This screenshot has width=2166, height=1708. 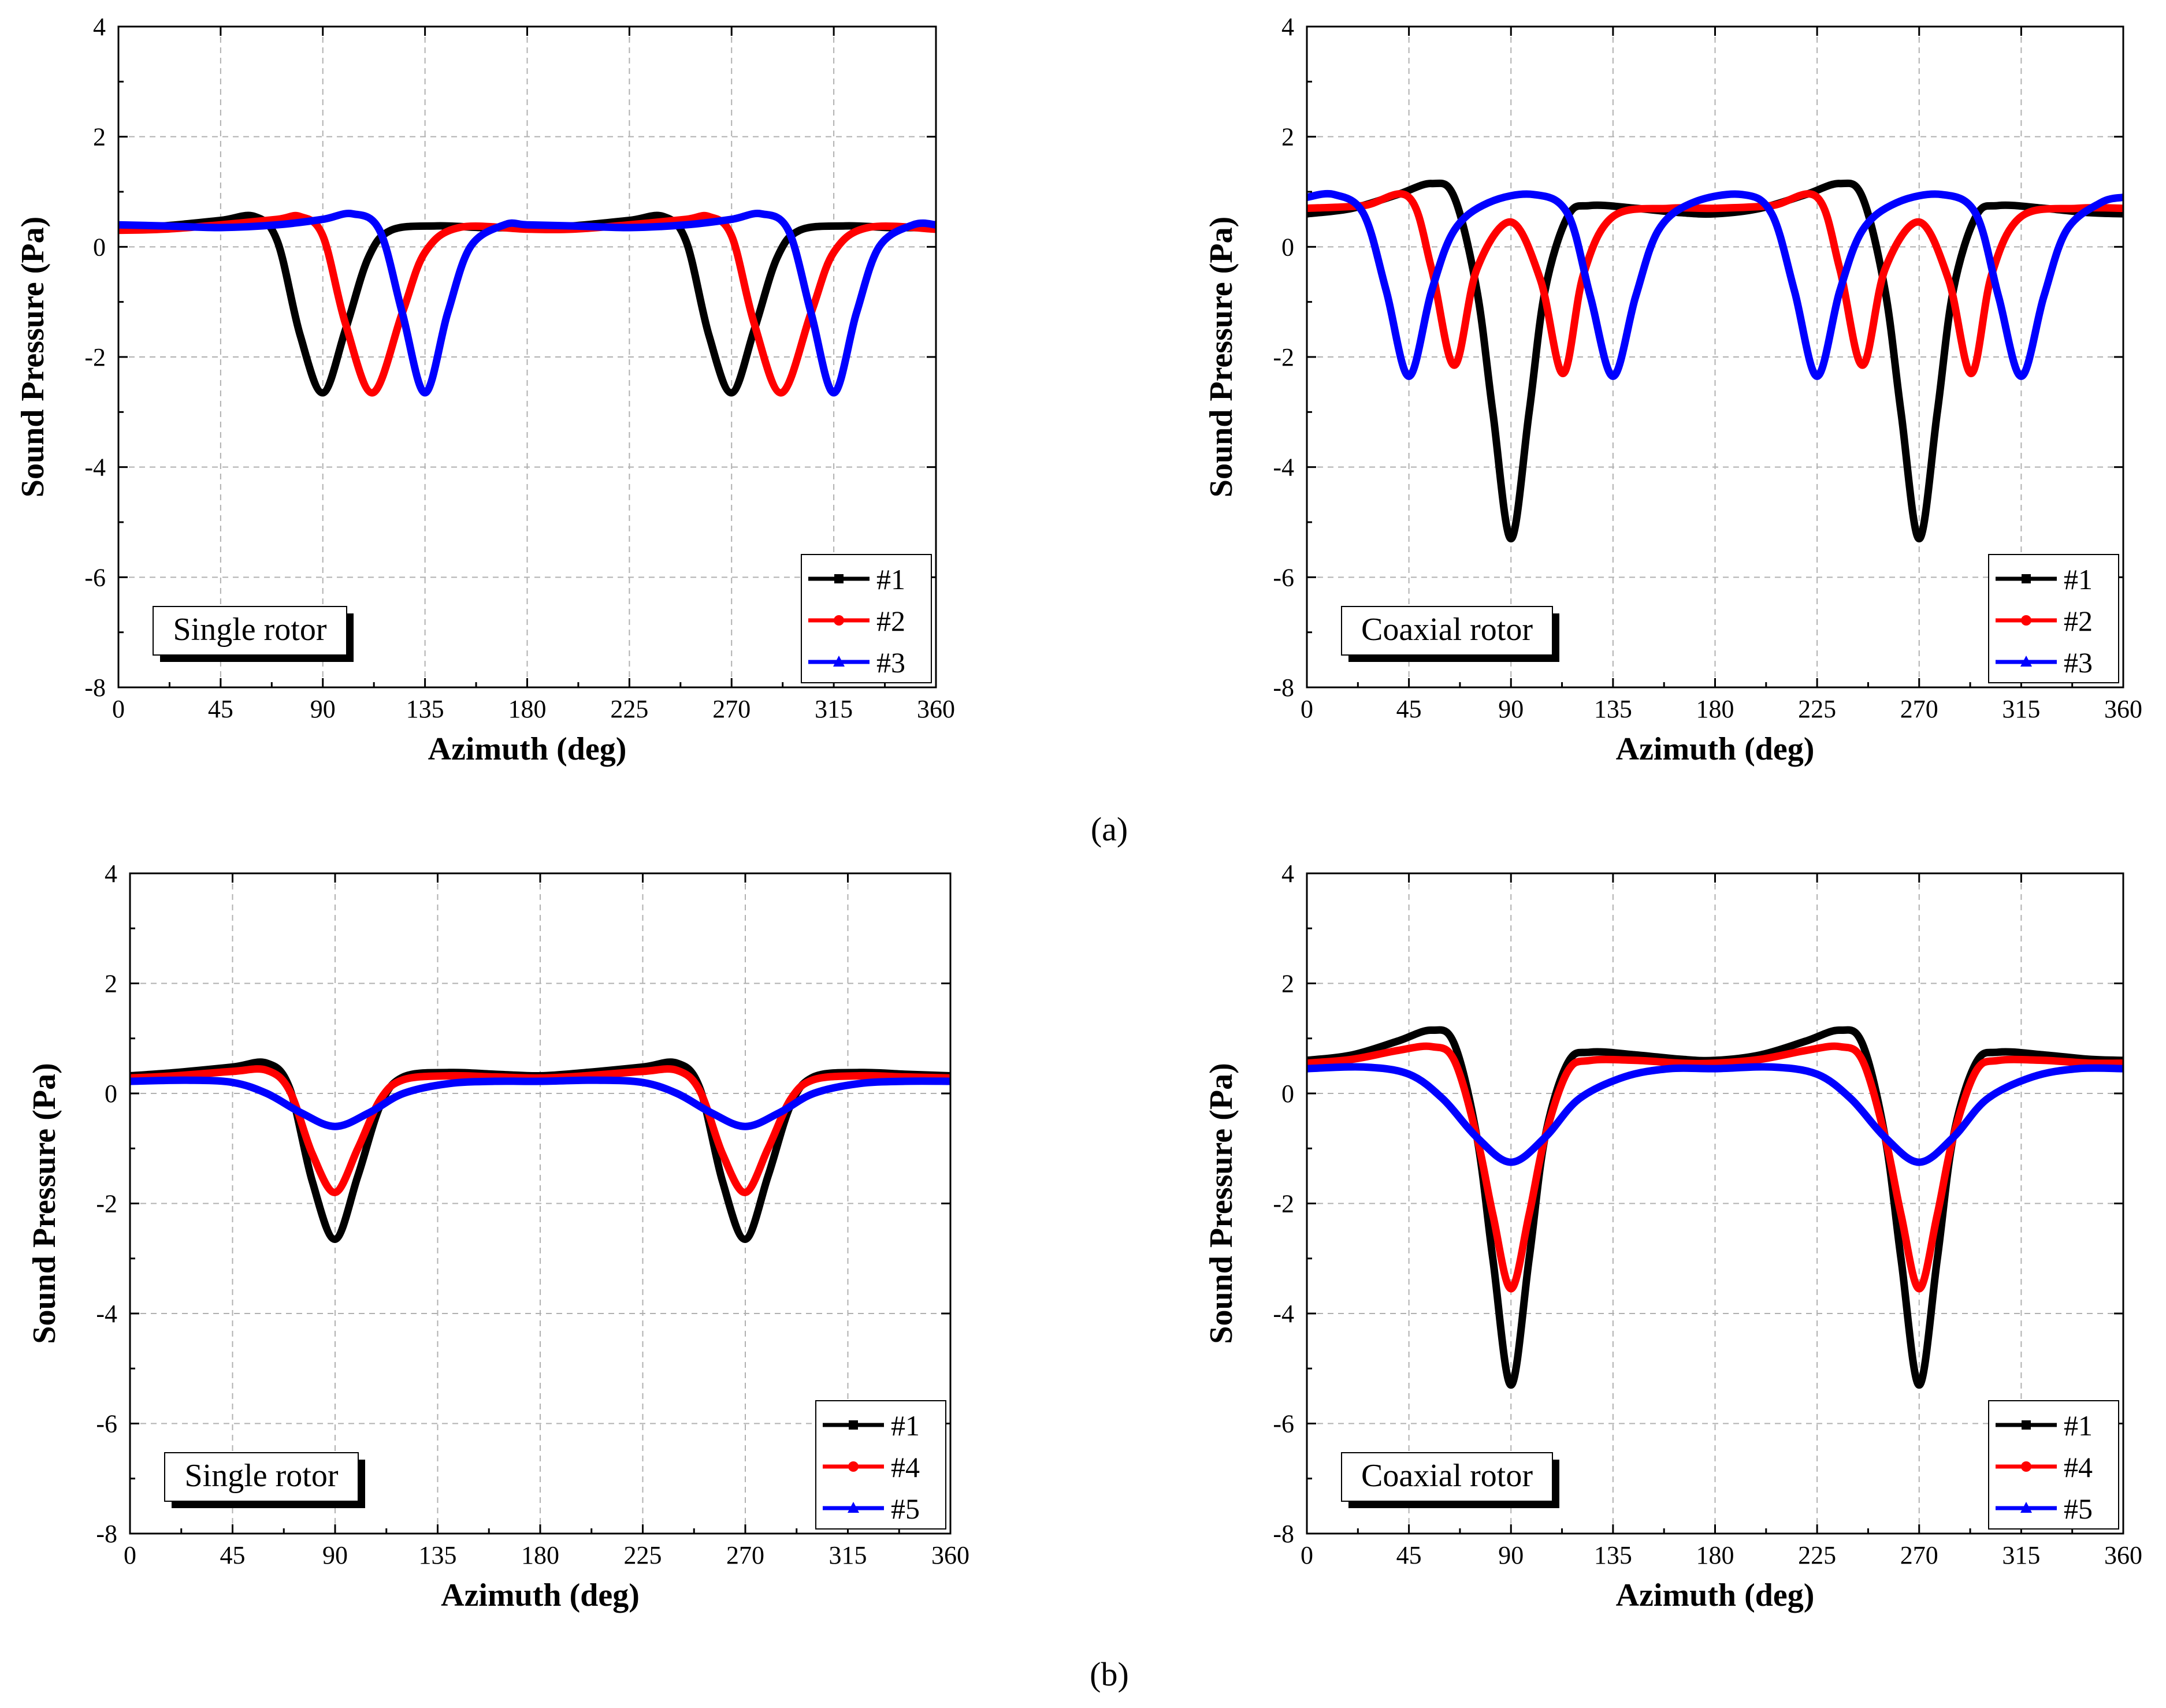 What do you see at coordinates (1109, 829) in the screenshot?
I see `panel-label-a: (a)` at bounding box center [1109, 829].